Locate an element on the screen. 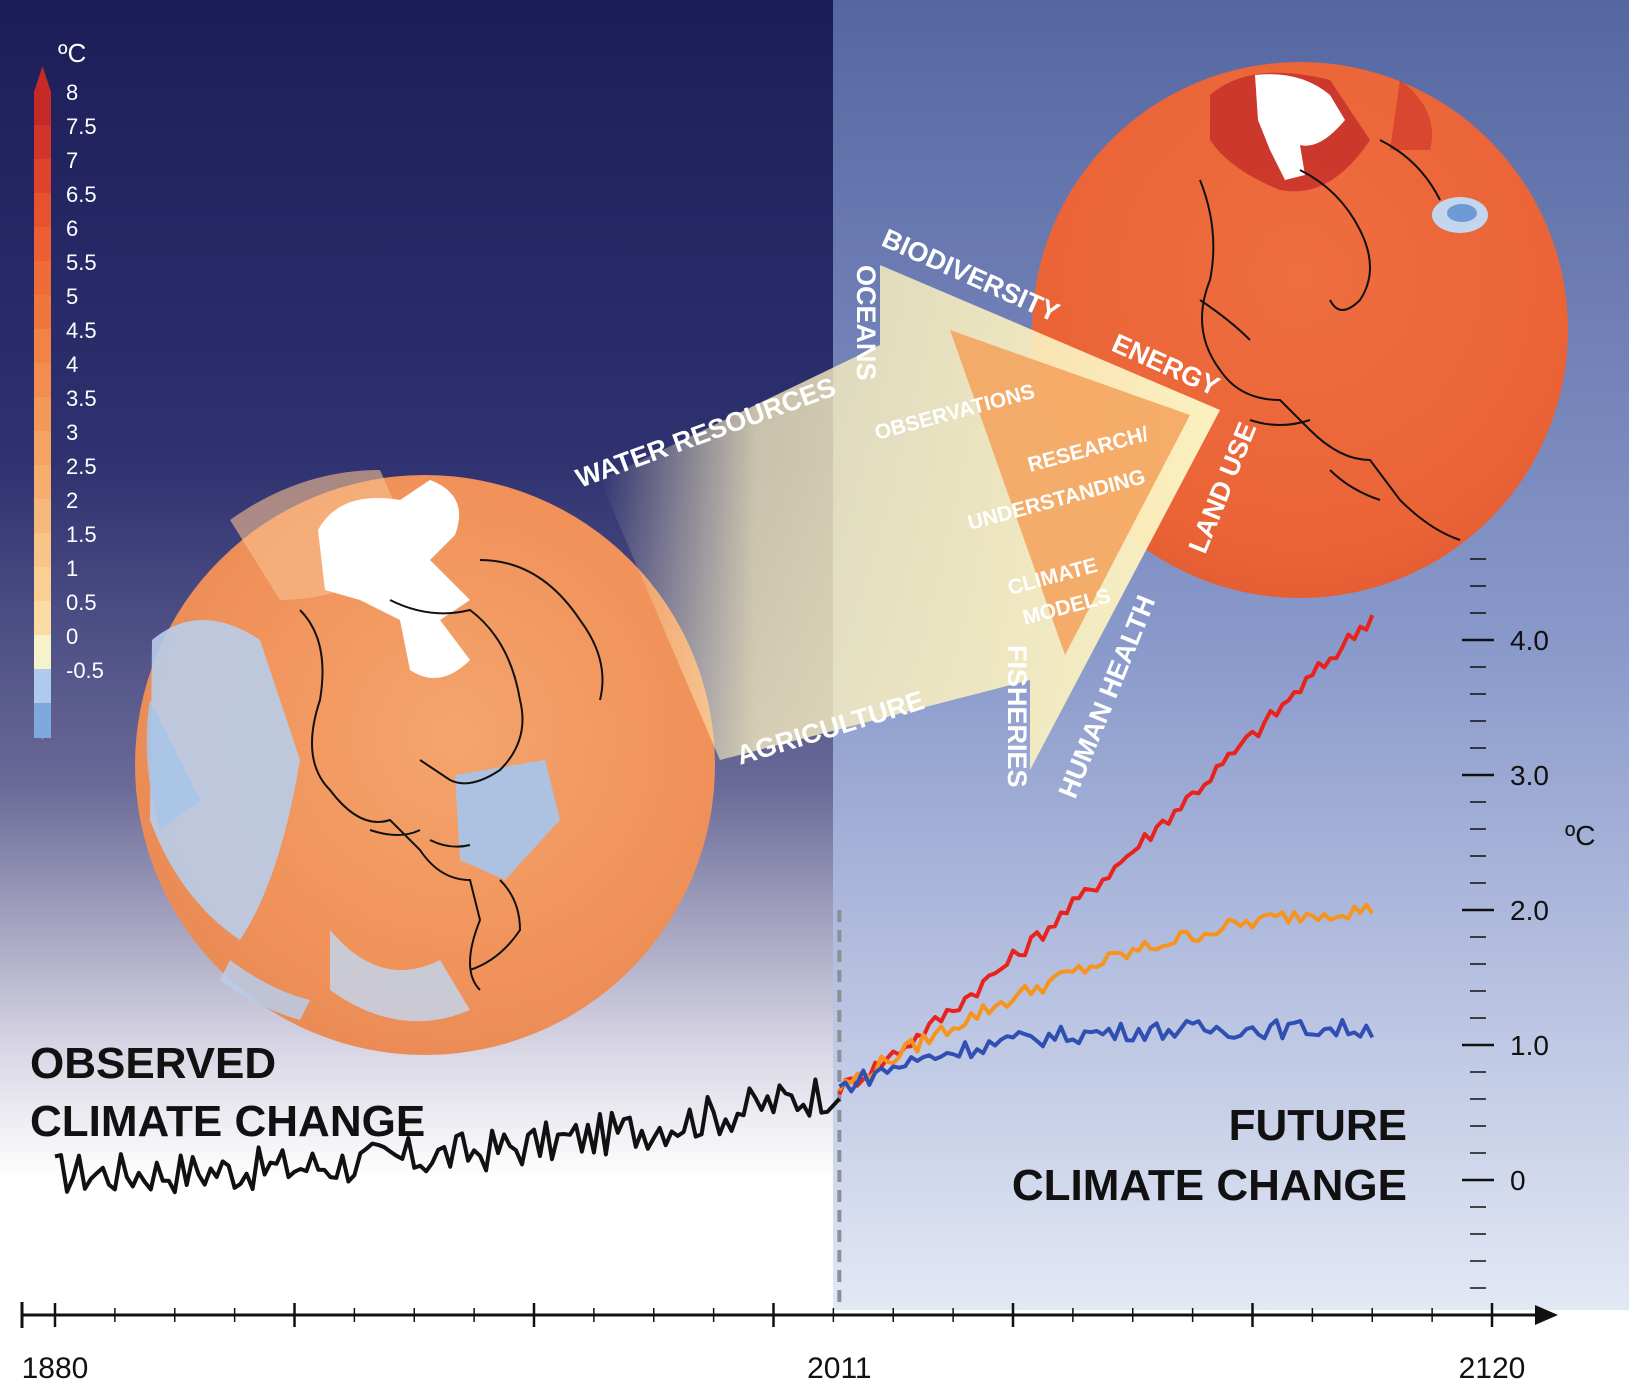 The width and height of the screenshot is (1629, 1386). colorbar-tick-label: 6 is located at coordinates (72, 228).